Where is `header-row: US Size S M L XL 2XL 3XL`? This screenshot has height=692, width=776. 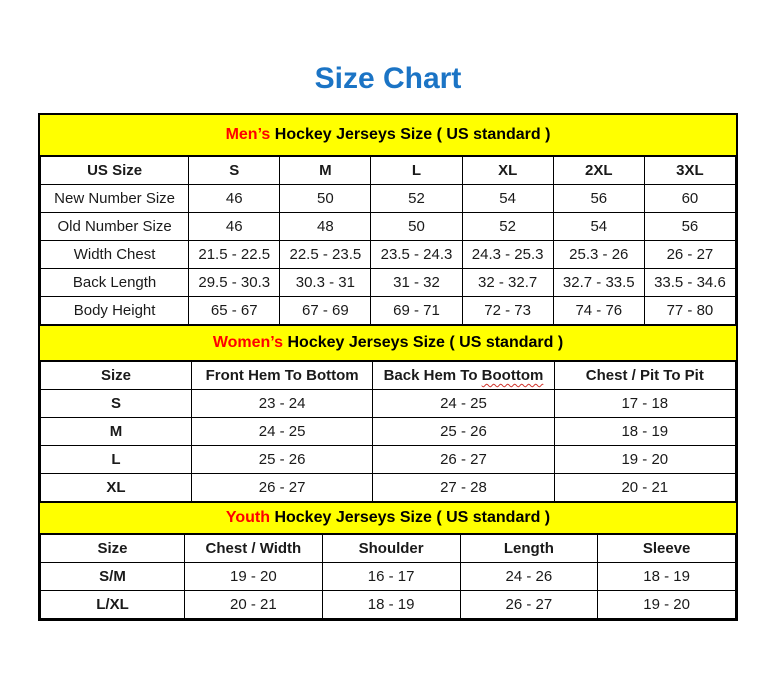
header-row: US Size S M L XL 2XL 3XL is located at coordinates (388, 170).